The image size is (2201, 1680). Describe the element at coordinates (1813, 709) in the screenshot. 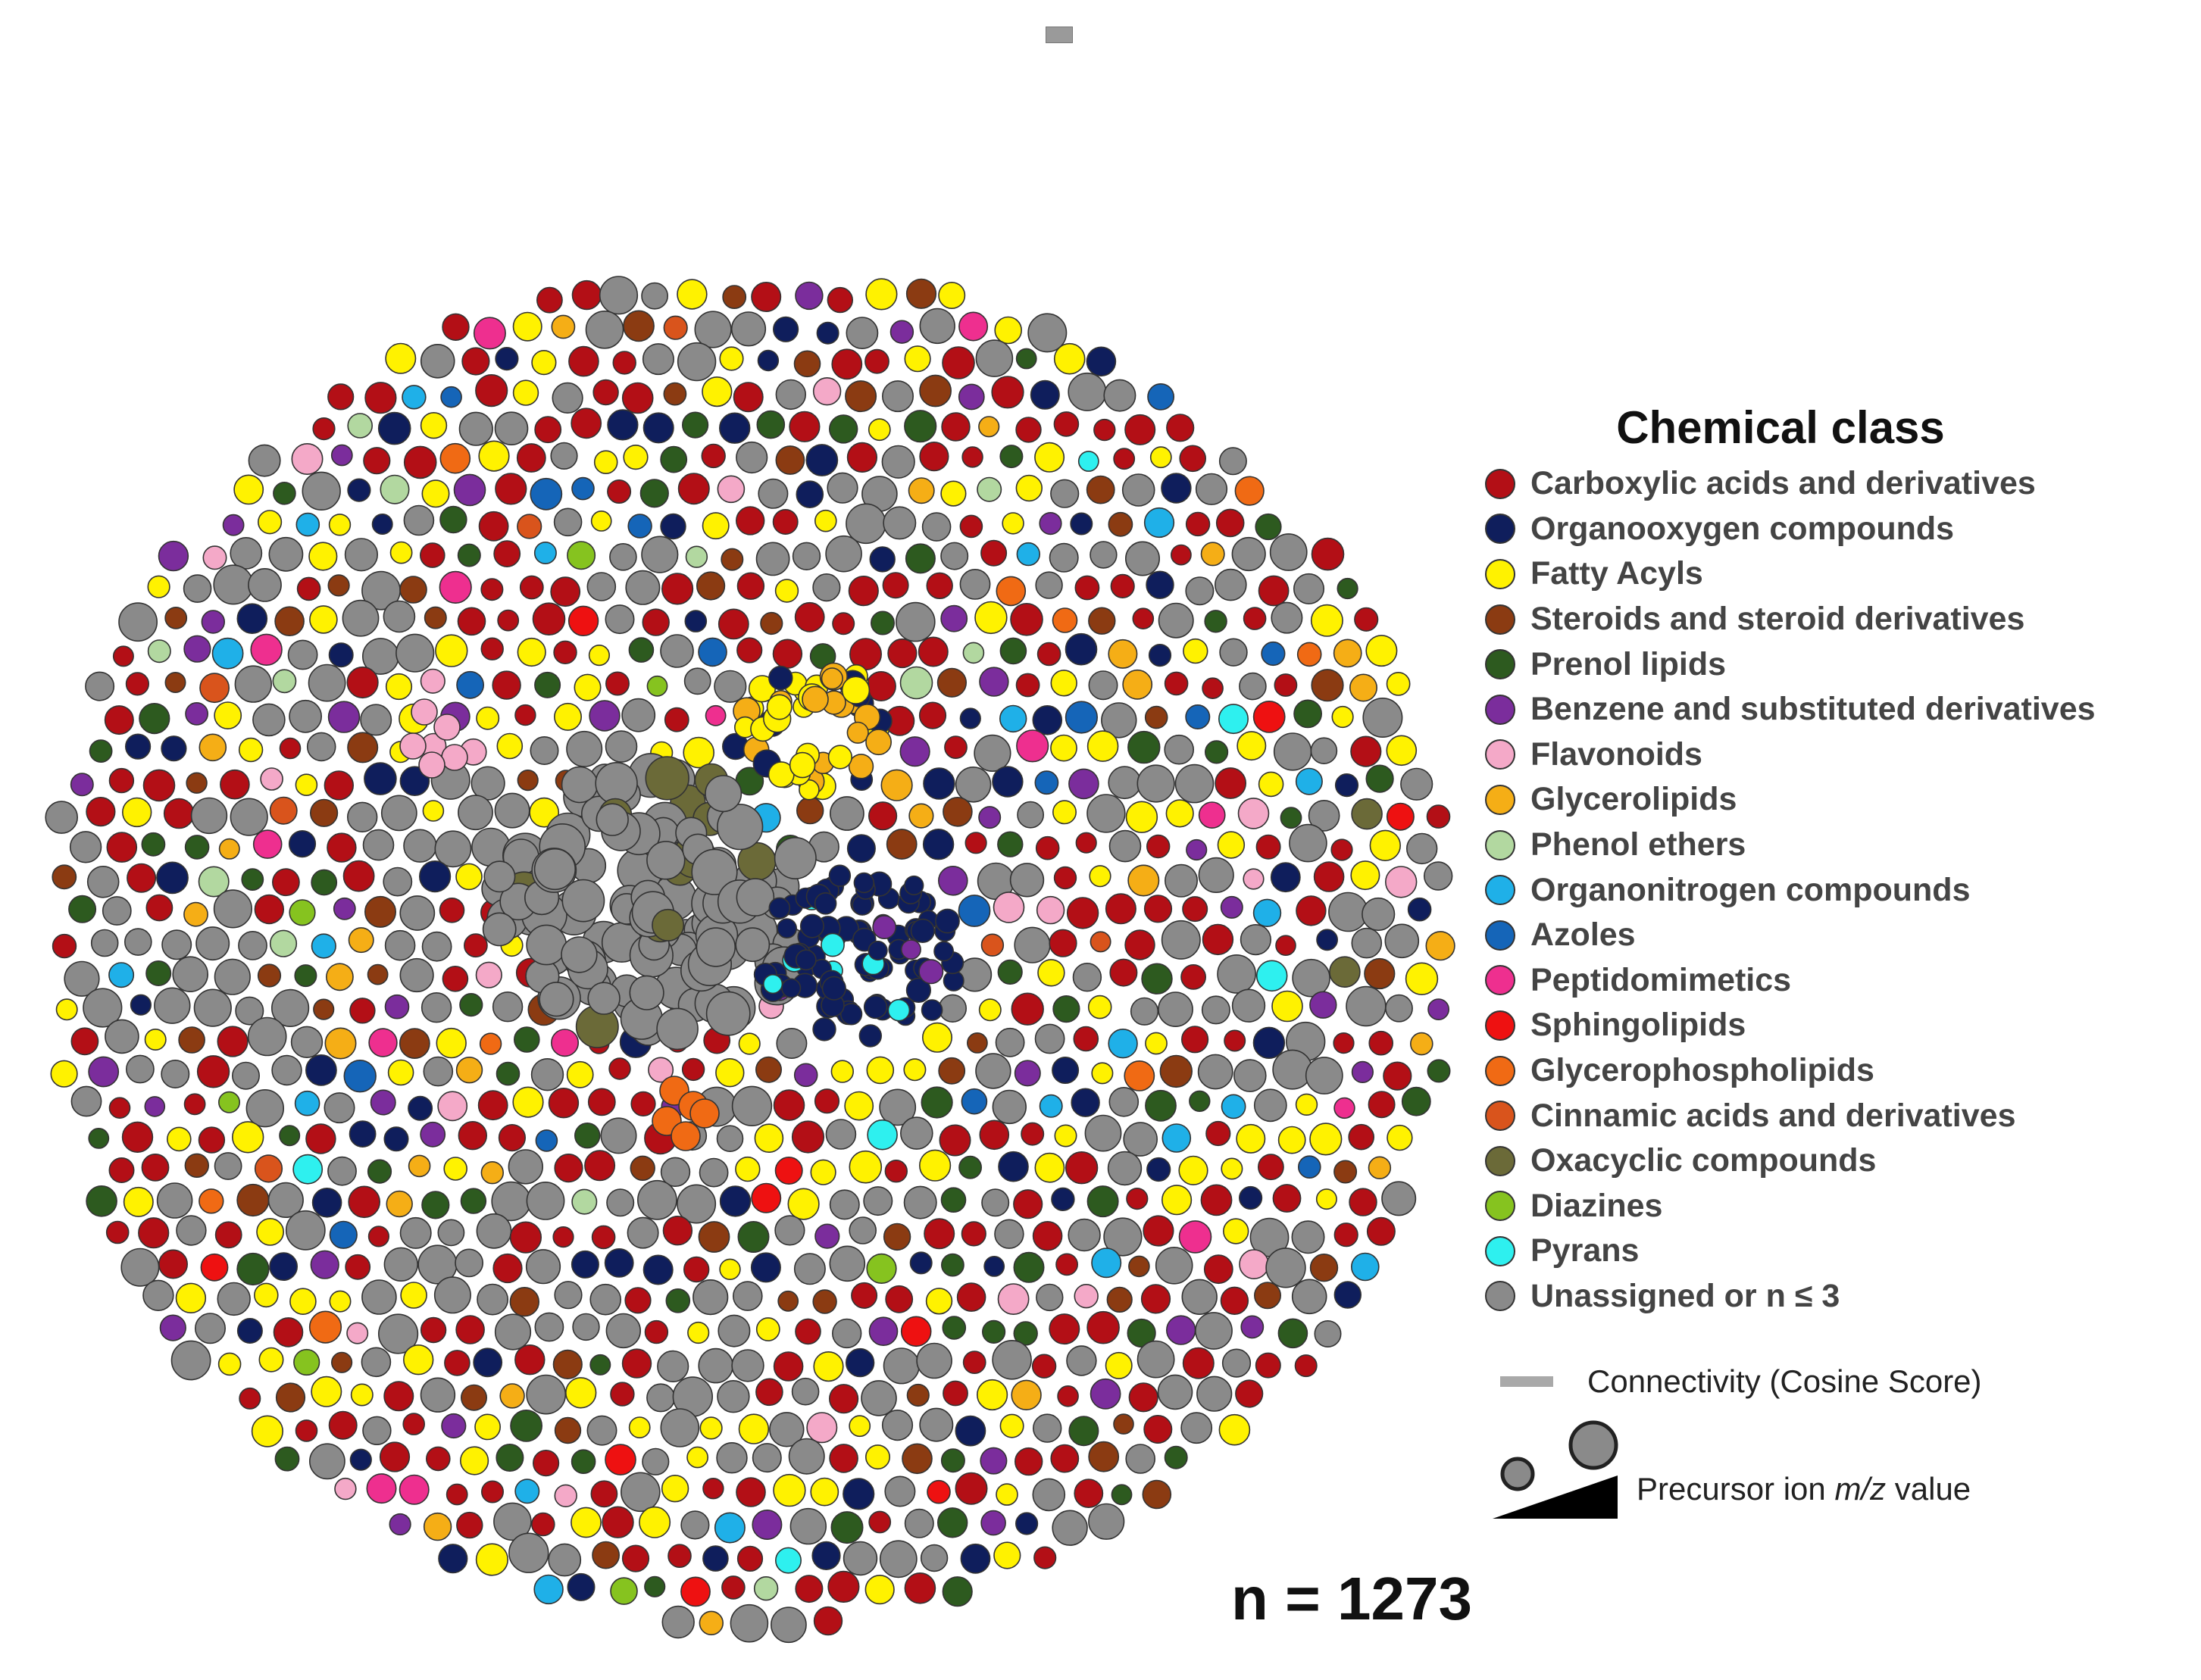

I see `legend-label: Benzene and substituted derivatives` at that location.